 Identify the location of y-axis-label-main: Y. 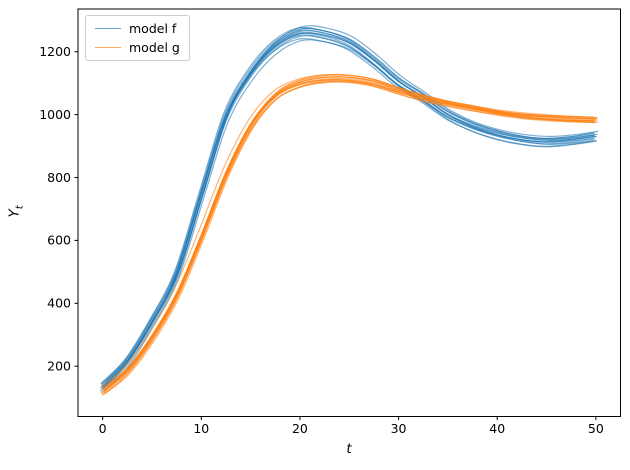
(14, 213).